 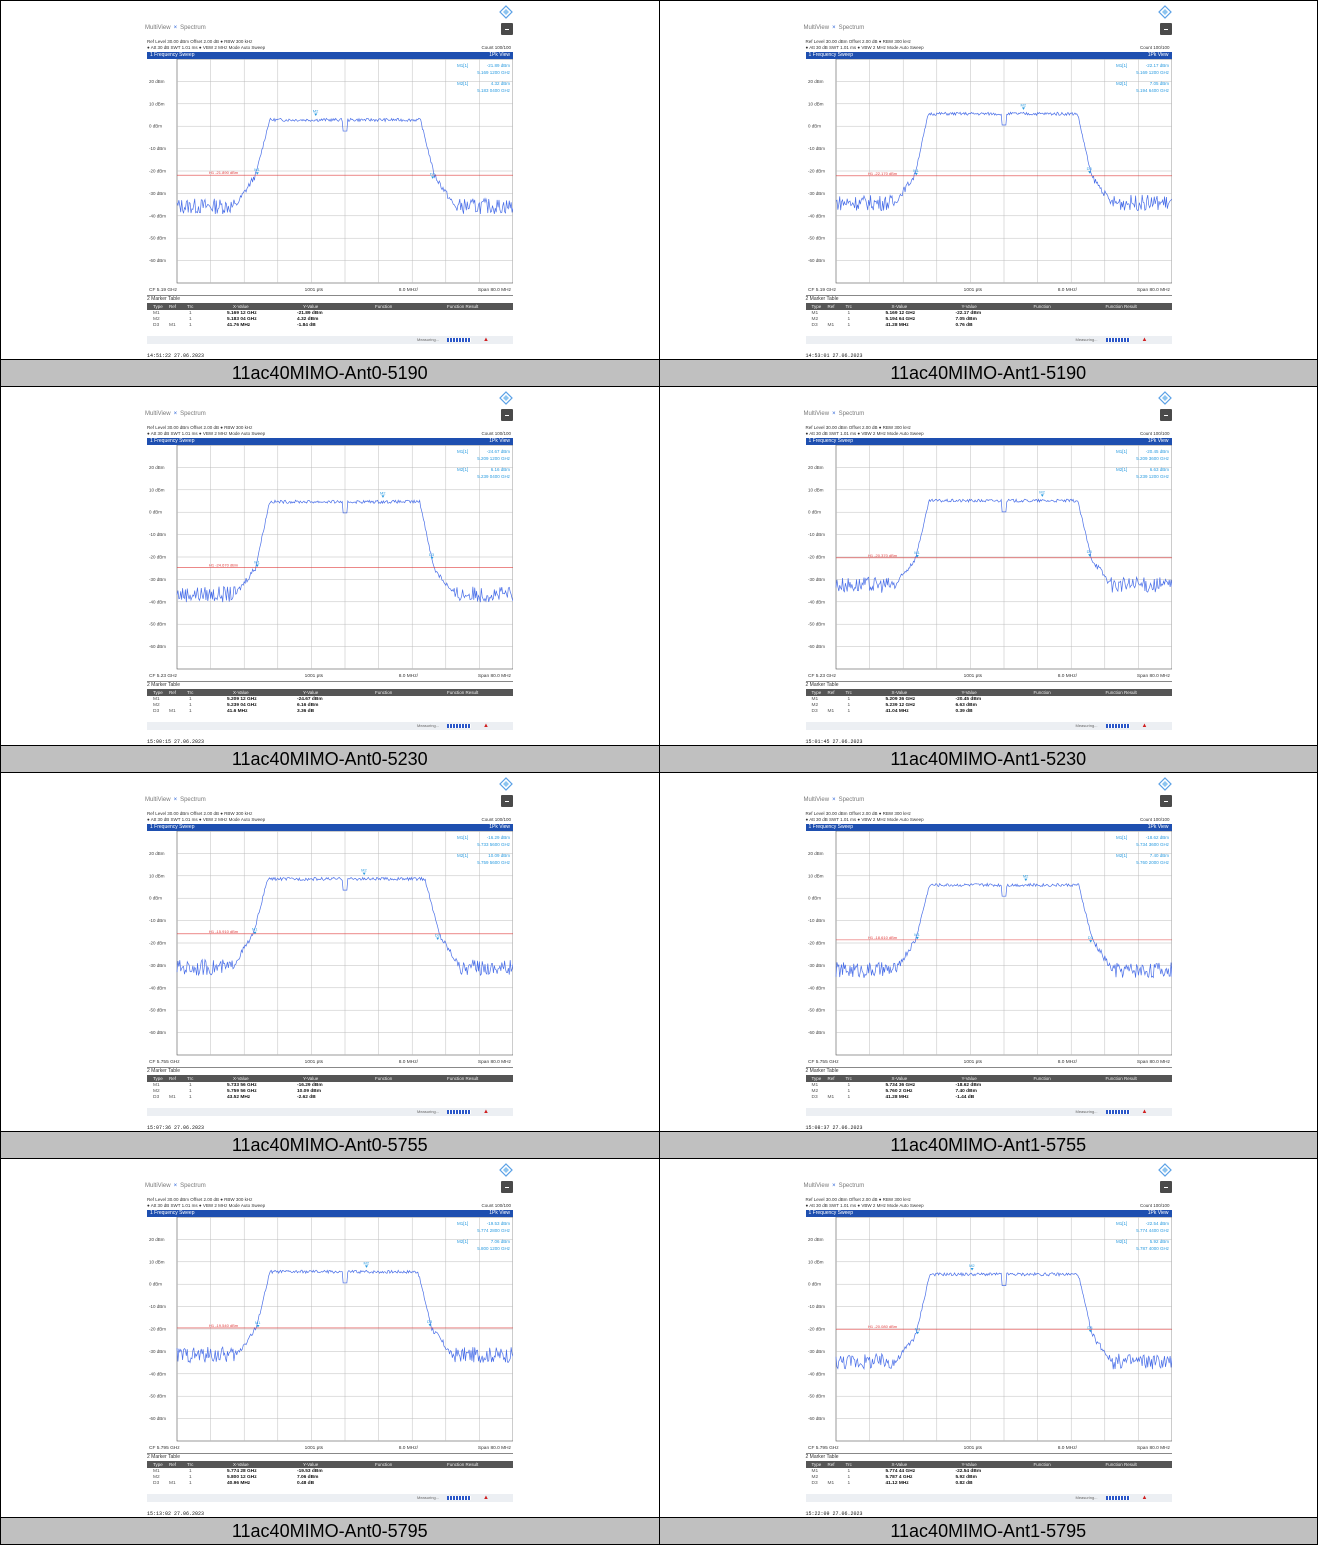 What do you see at coordinates (989, 706) in the screenshot?
I see `marker-table-row: M2 1 5.239 12 GHz 6.63 dBm` at bounding box center [989, 706].